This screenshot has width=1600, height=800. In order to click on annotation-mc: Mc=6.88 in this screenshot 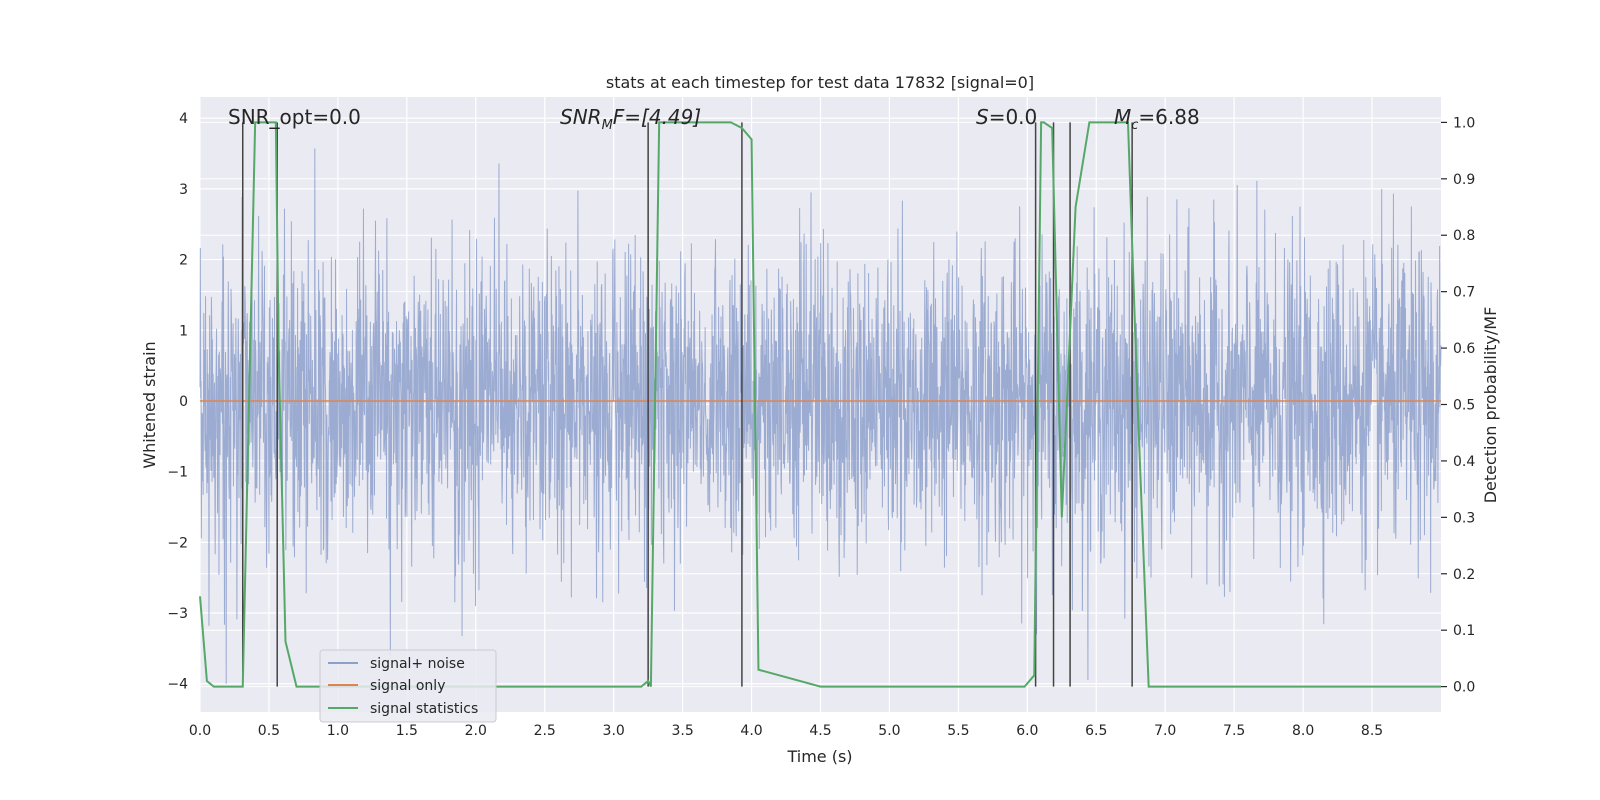, I will do `click(1157, 119)`.